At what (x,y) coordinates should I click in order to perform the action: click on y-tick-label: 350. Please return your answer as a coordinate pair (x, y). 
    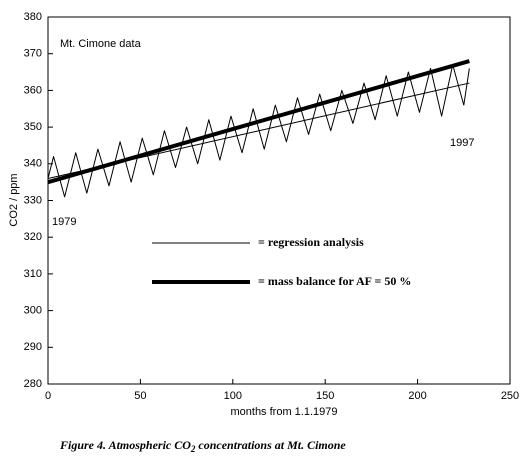
    Looking at the image, I should click on (33, 127).